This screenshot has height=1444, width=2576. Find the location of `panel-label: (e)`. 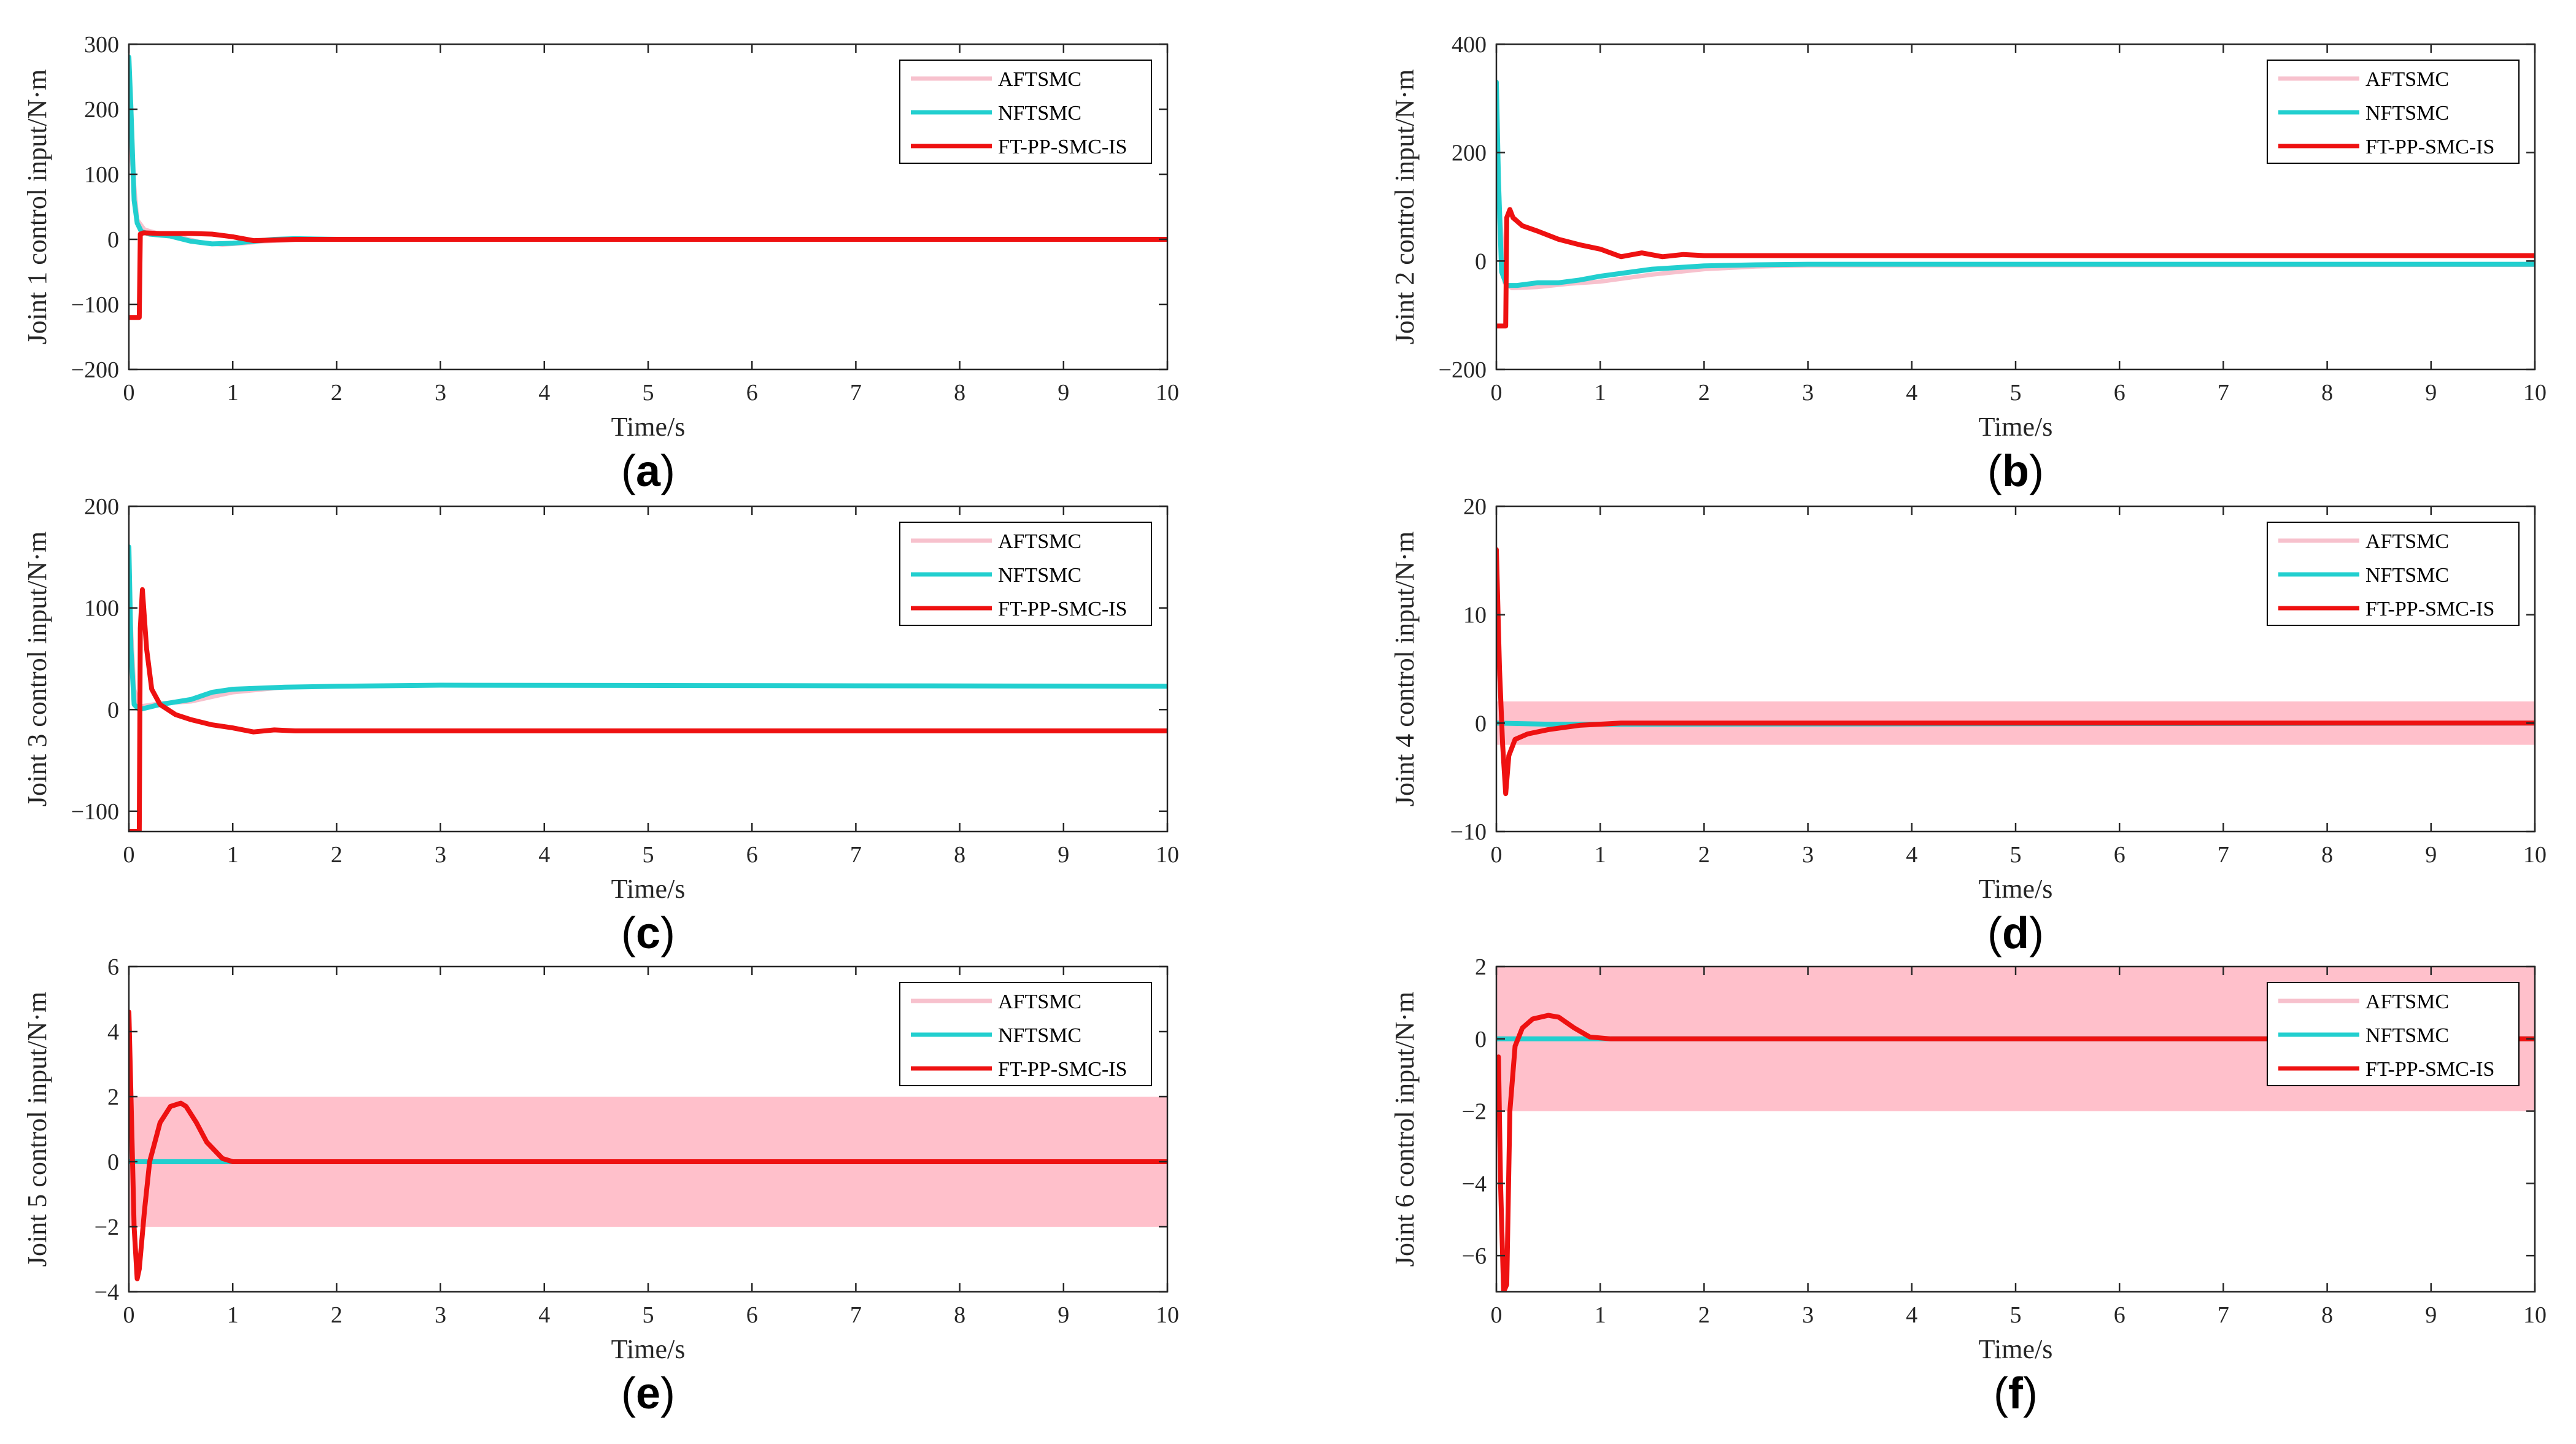

panel-label: (e) is located at coordinates (648, 1393).